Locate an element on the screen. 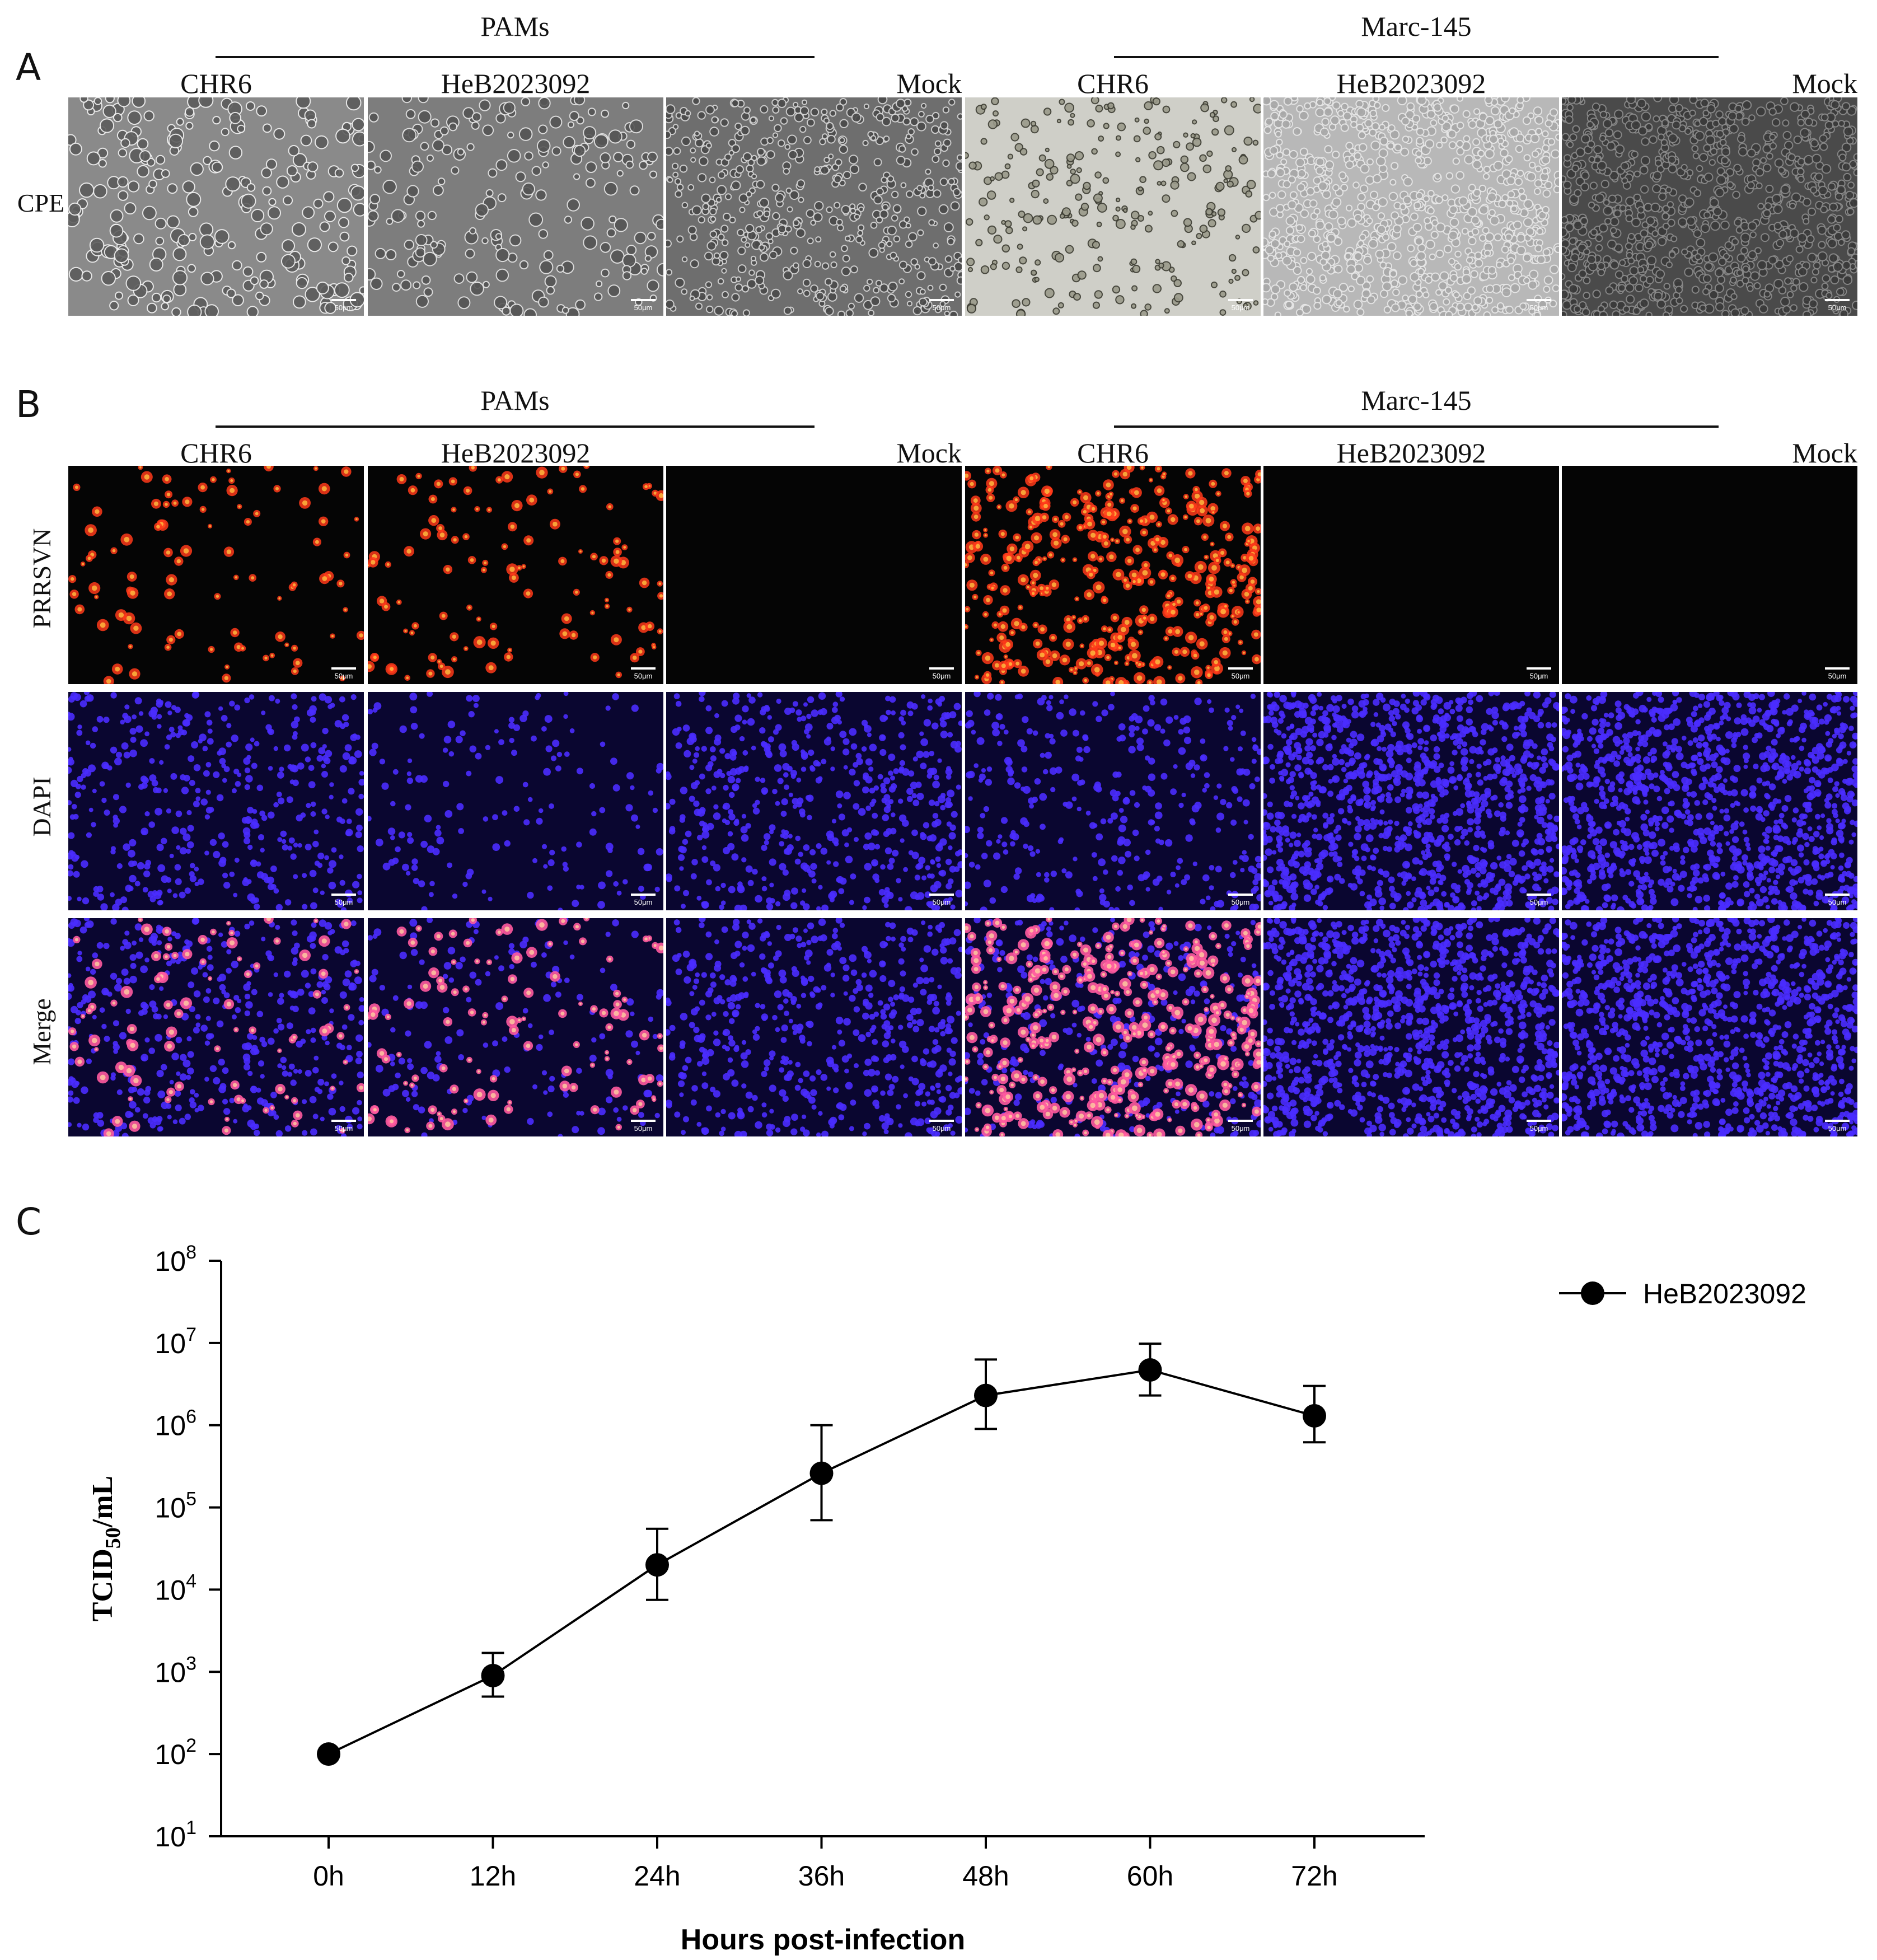 This screenshot has width=1877, height=1960. prrsvn-image-4: 50μm is located at coordinates (1113, 575).